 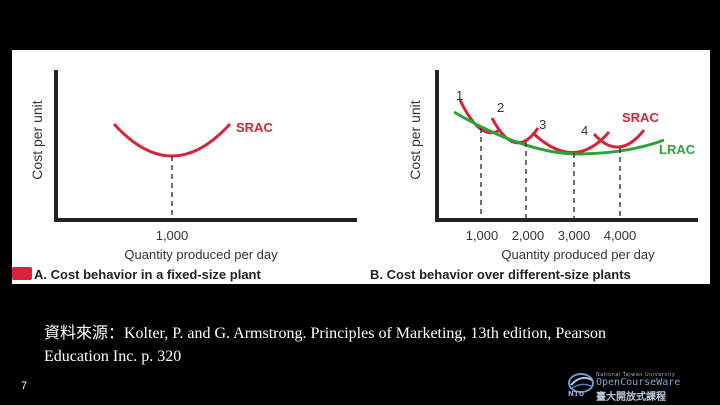 What do you see at coordinates (576, 394) in the screenshot?
I see `logo-ntu: NTU` at bounding box center [576, 394].